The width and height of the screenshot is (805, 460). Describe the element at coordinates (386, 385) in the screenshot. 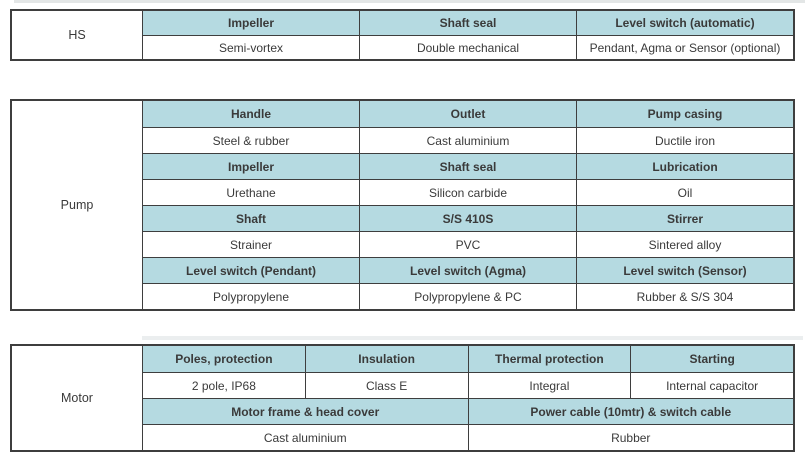

I see `value-cell: Class E` at that location.